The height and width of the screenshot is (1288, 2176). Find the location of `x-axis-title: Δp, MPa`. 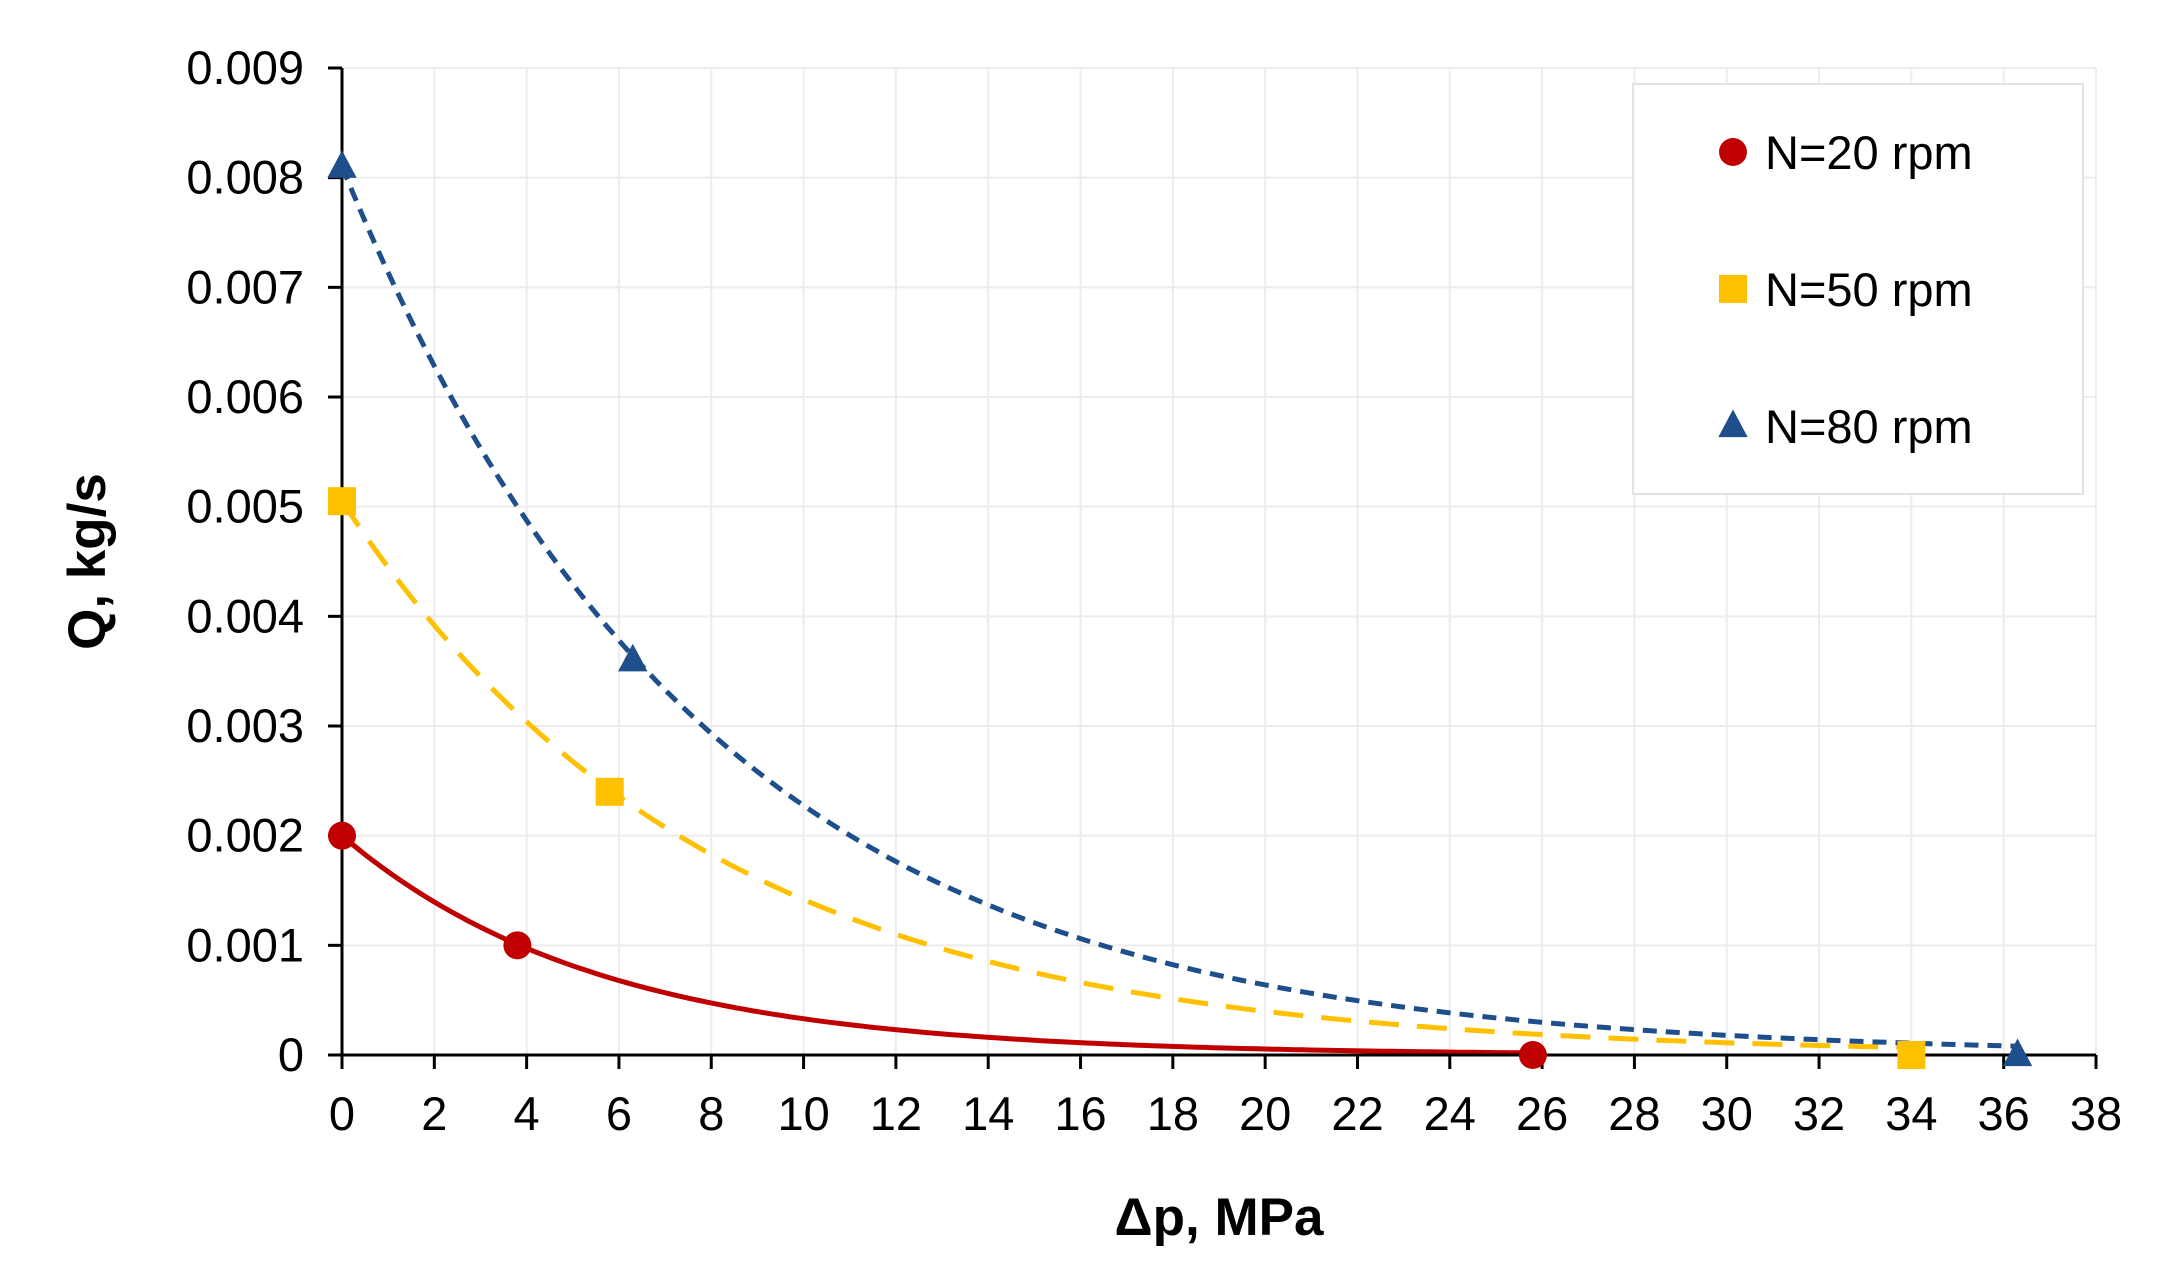

x-axis-title: Δp, MPa is located at coordinates (1219, 1217).